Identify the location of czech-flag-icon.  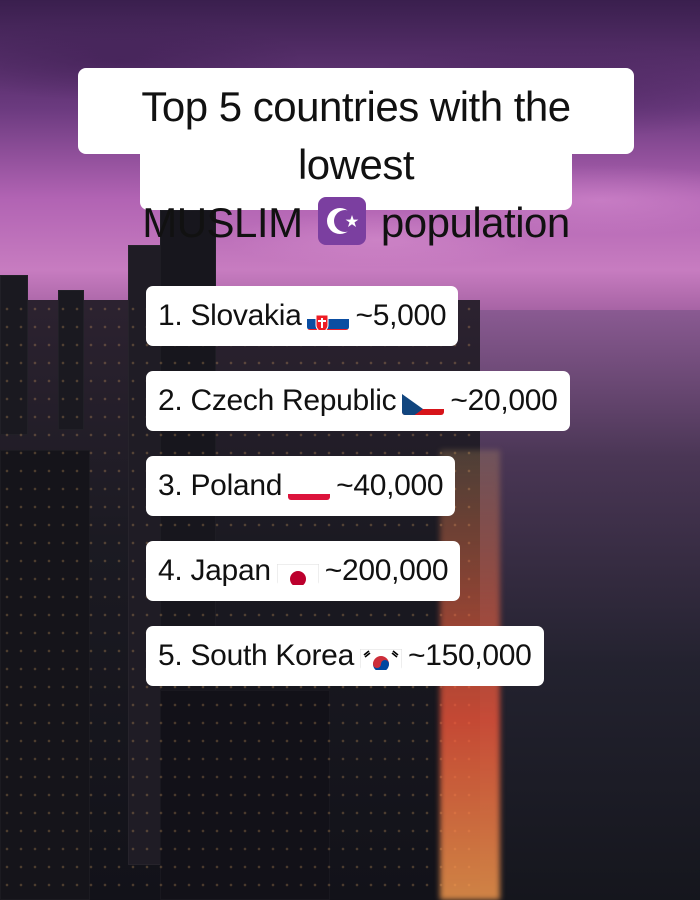
(423, 400).